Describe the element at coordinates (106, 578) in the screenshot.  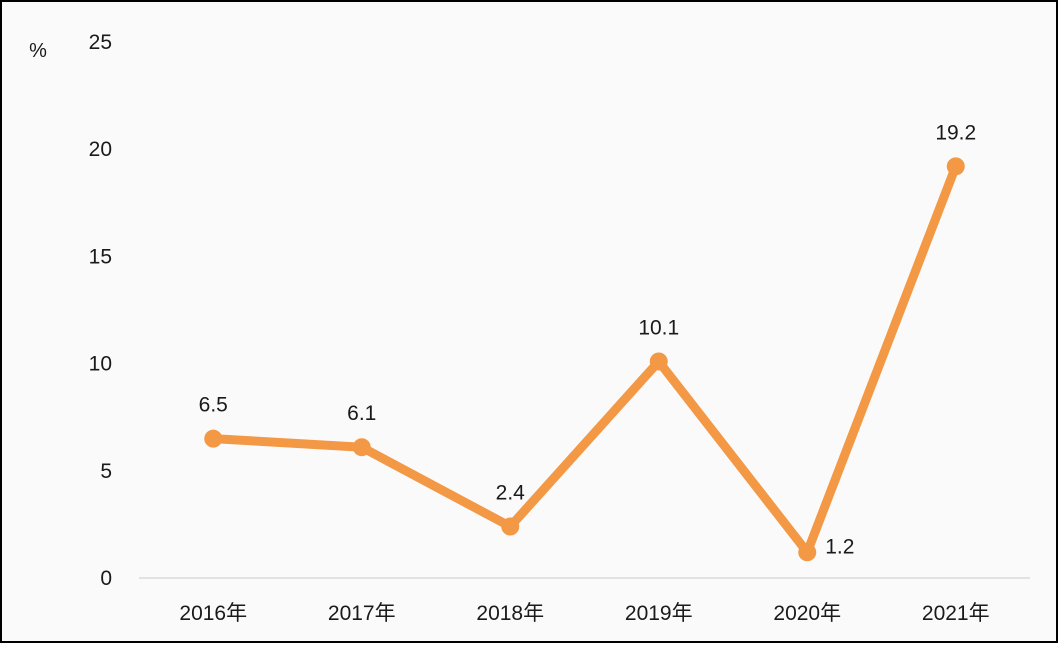
I see `y-tick-label: 0` at that location.